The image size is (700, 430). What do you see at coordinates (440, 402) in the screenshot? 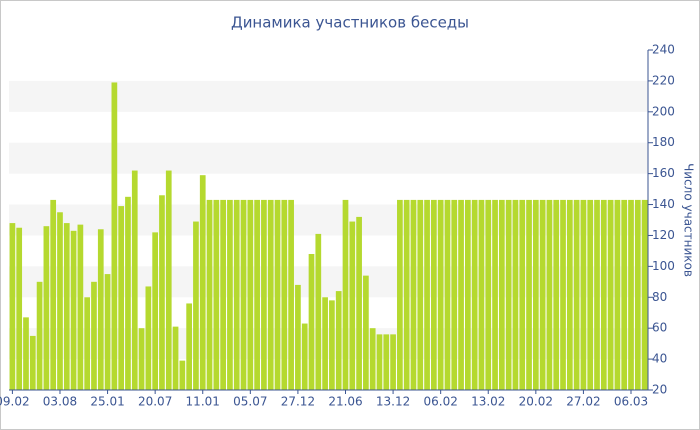
I see `x-tick-label: 06.02` at bounding box center [440, 402].